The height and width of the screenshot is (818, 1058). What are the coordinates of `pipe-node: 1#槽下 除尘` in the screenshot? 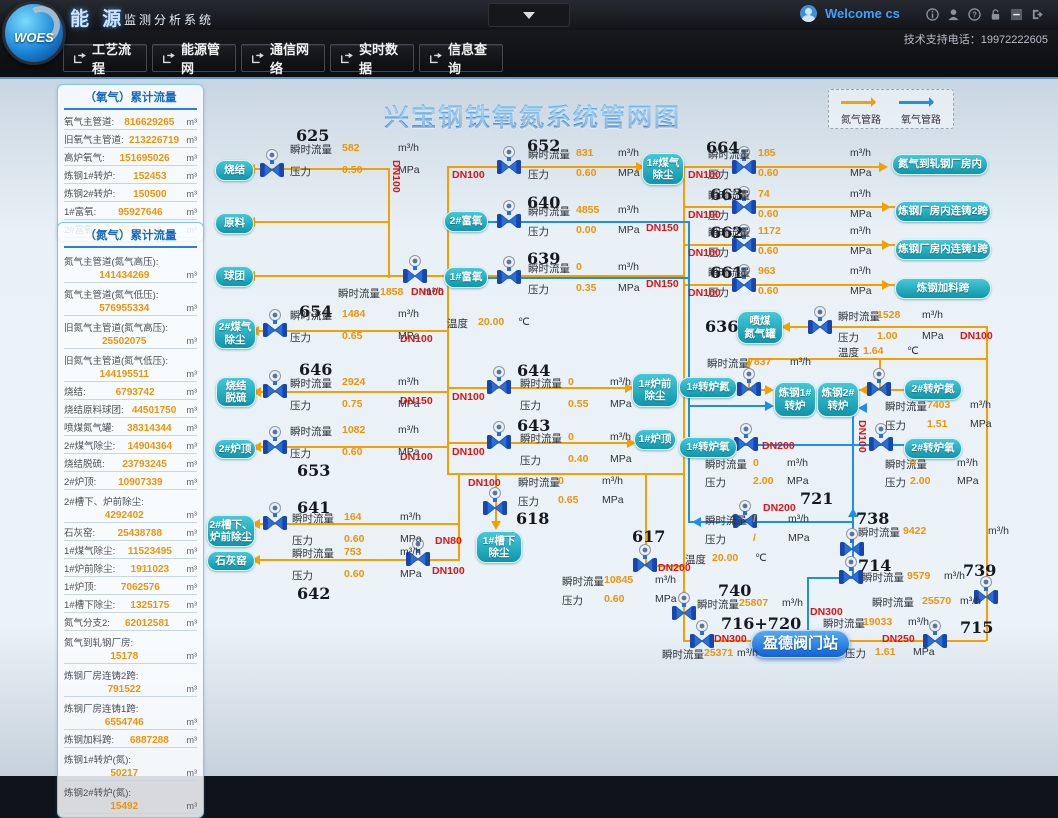 It's located at (499, 547).